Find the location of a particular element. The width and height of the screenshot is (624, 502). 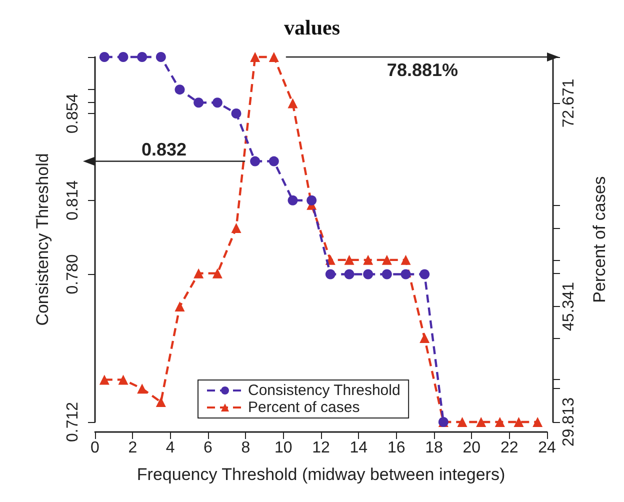

legend-label: Percent of cases is located at coordinates (304, 407).